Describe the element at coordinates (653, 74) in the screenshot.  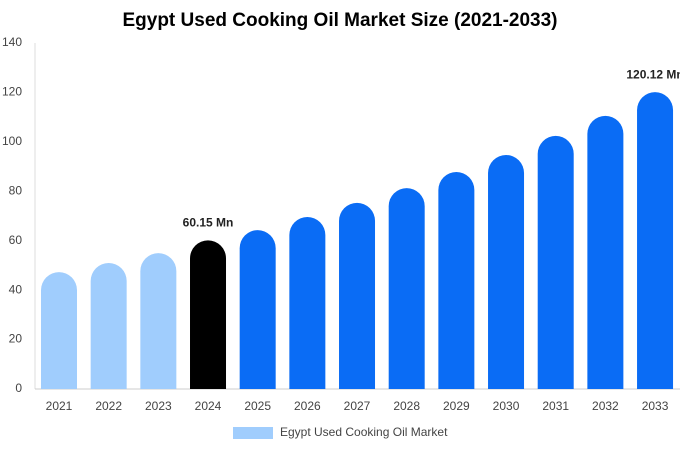
I see `value-label: 120.12 Mn` at that location.